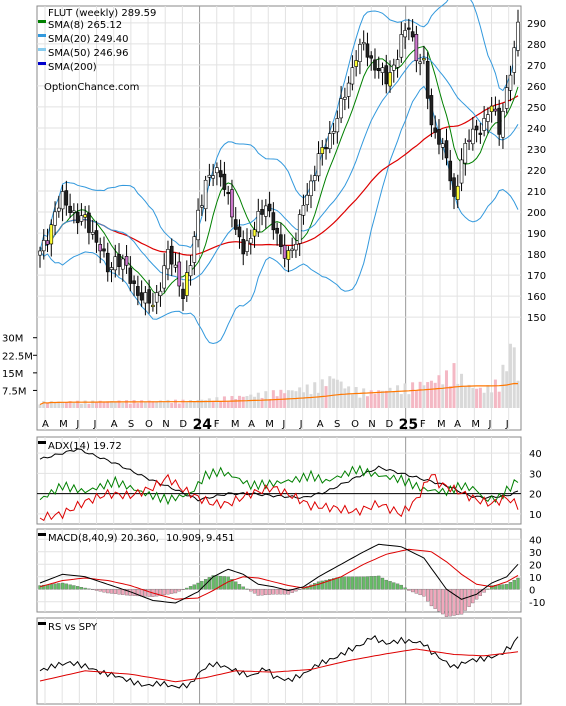 The image size is (566, 706). Describe the element at coordinates (535, 553) in the screenshot. I see `macd-tick-label: 30` at that location.